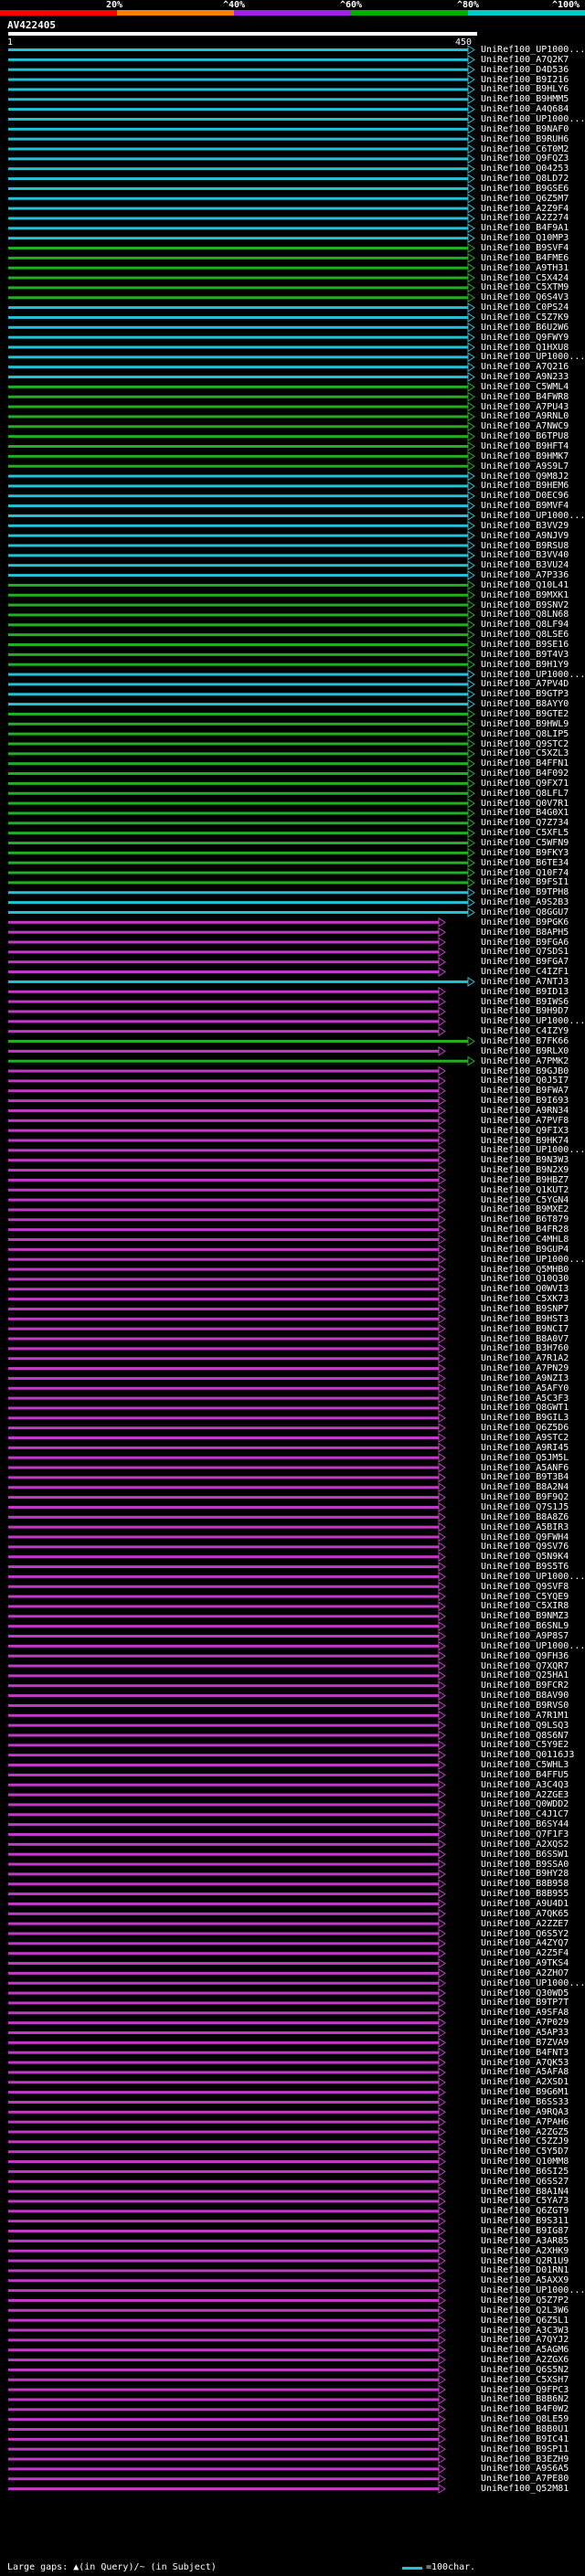 This screenshot has width=585, height=2576. I want to click on hit-label: UniRef100_A7R1M1, so click(525, 1715).